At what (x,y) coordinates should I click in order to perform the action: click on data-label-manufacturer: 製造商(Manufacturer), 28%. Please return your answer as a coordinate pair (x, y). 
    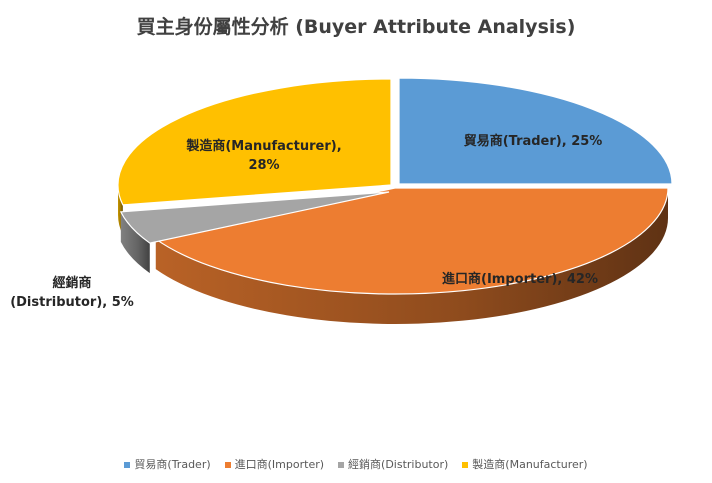
    Looking at the image, I should click on (263, 155).